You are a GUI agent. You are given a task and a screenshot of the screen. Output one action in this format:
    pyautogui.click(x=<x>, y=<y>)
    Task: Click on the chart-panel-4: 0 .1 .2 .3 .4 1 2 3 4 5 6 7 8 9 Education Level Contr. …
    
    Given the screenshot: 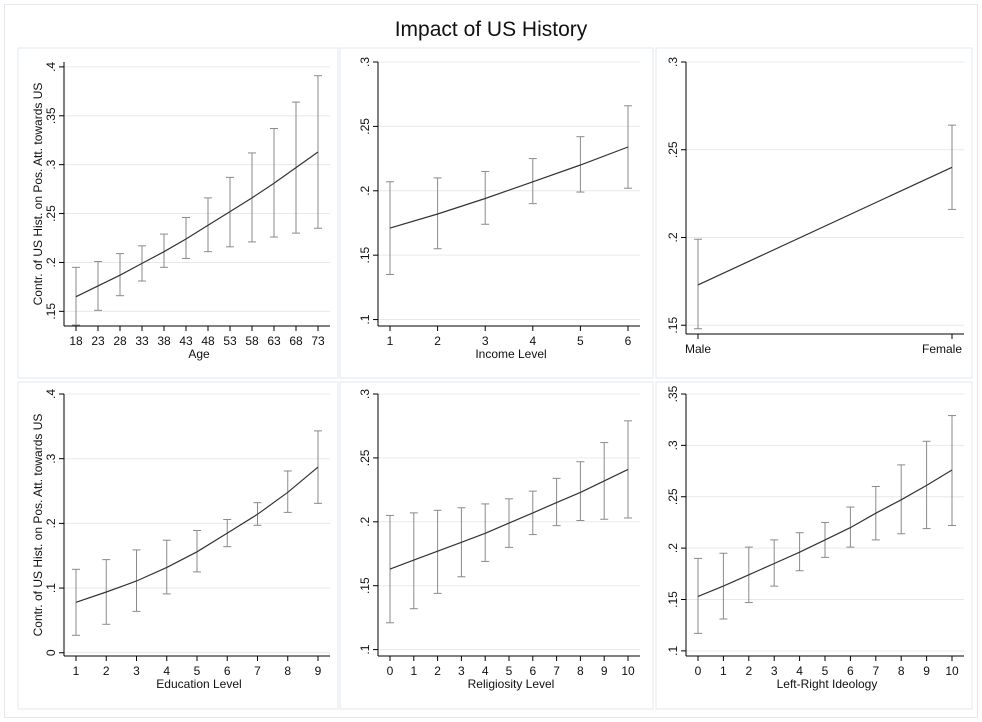 What is the action you would take?
    pyautogui.click(x=178, y=545)
    